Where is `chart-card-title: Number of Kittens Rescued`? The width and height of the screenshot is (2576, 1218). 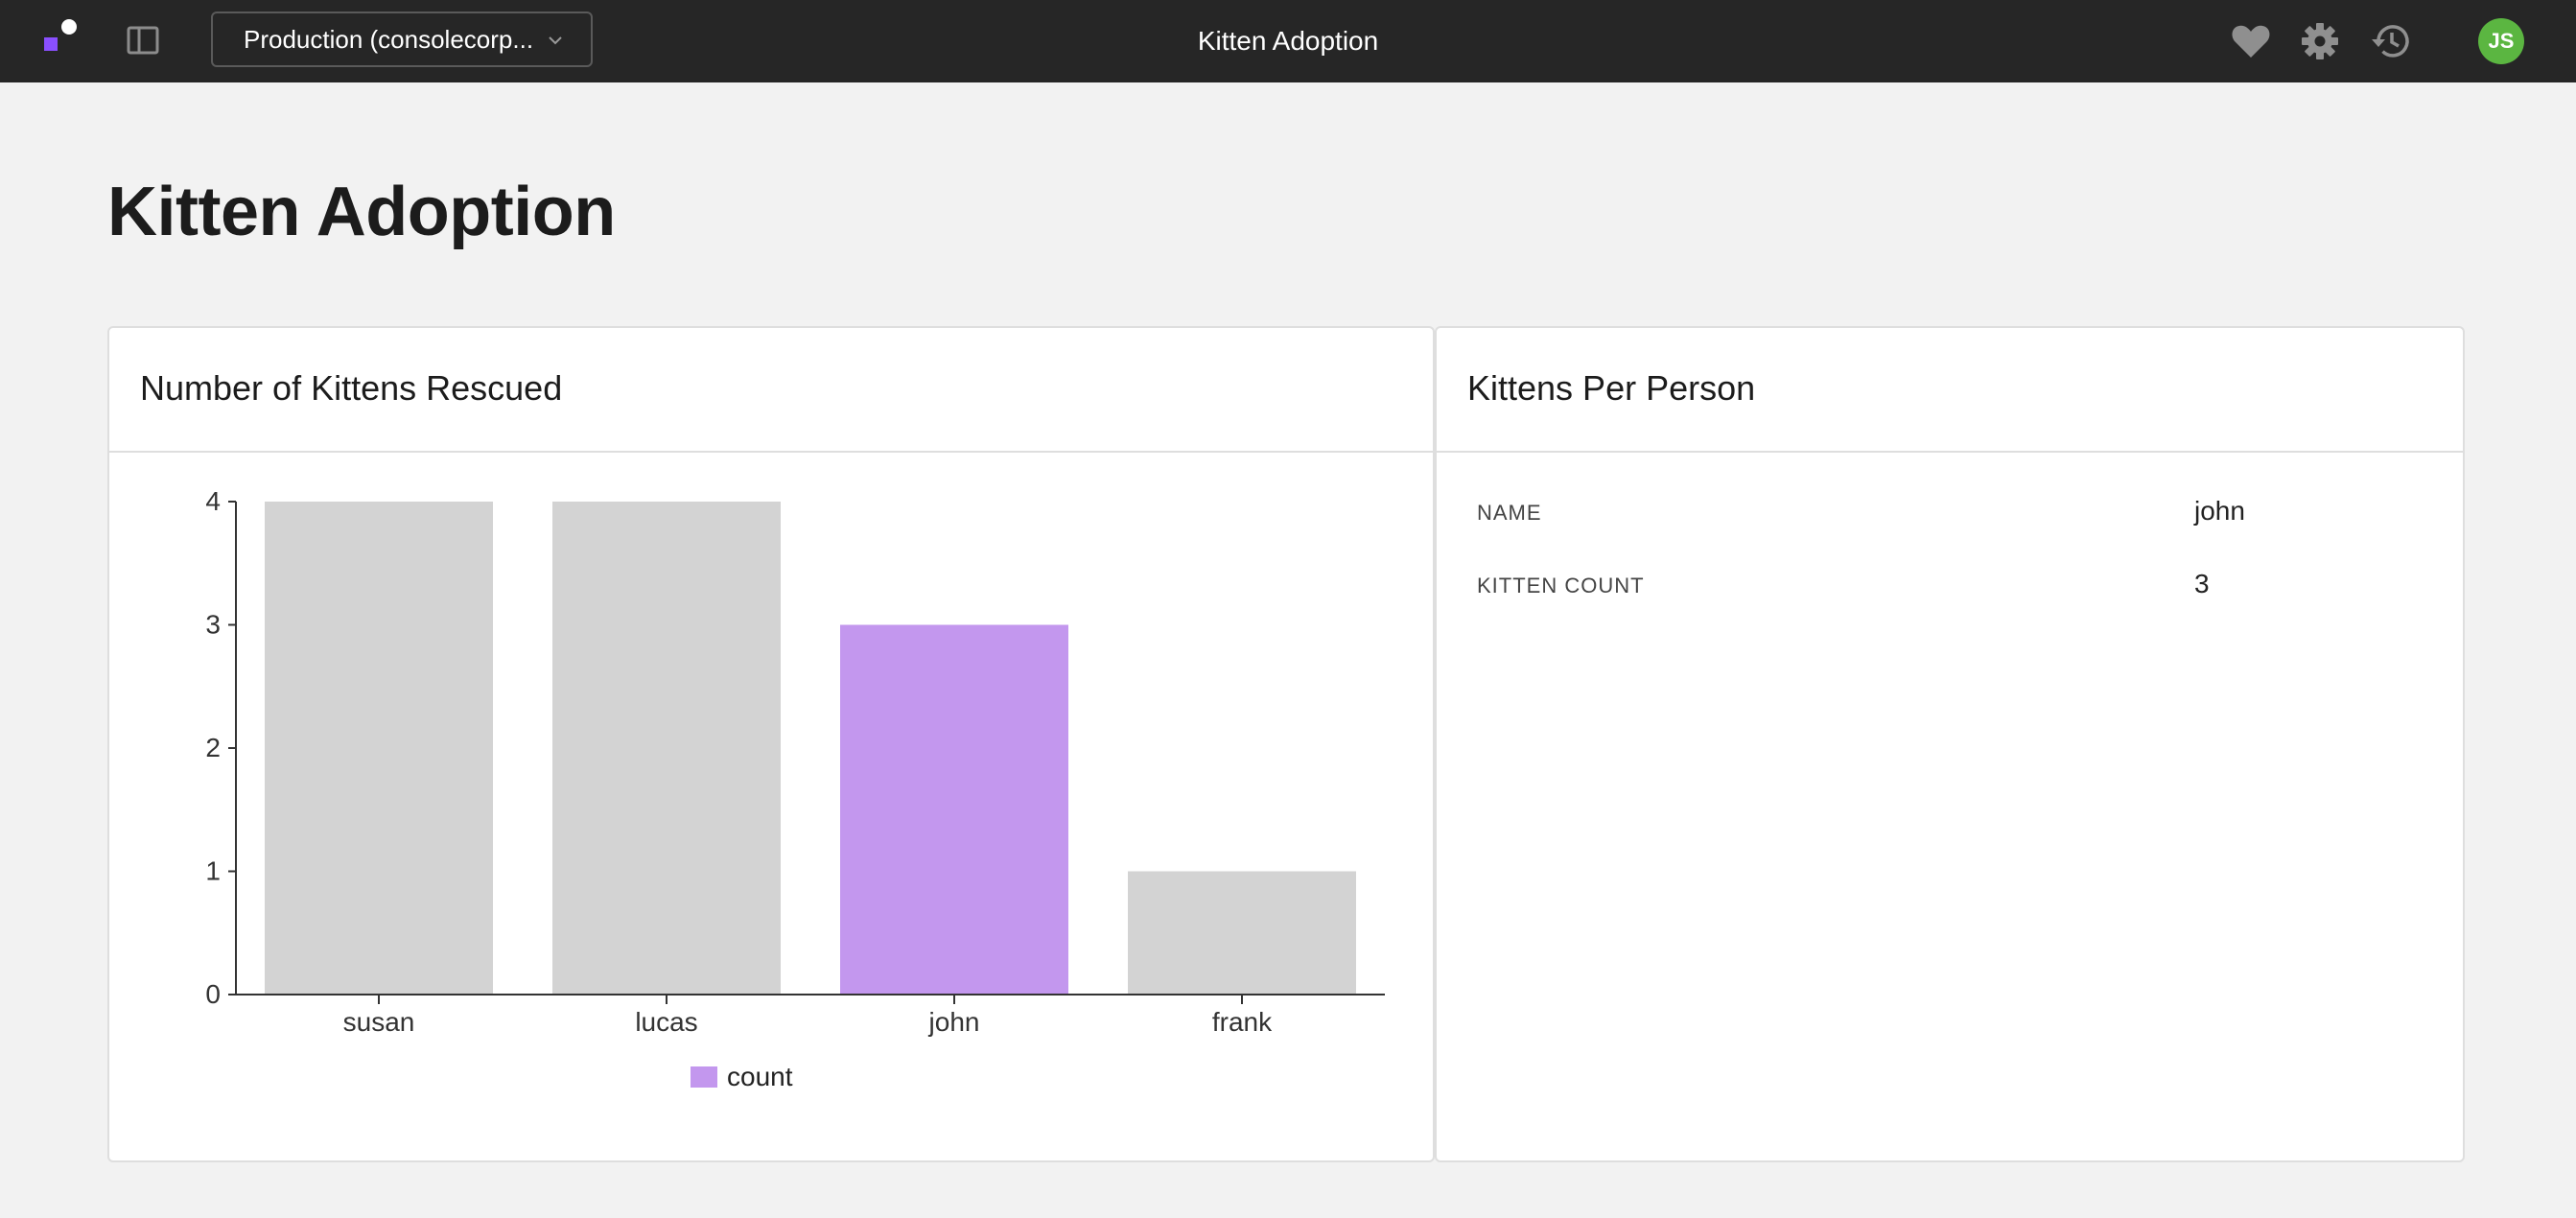 chart-card-title: Number of Kittens Rescued is located at coordinates (771, 390).